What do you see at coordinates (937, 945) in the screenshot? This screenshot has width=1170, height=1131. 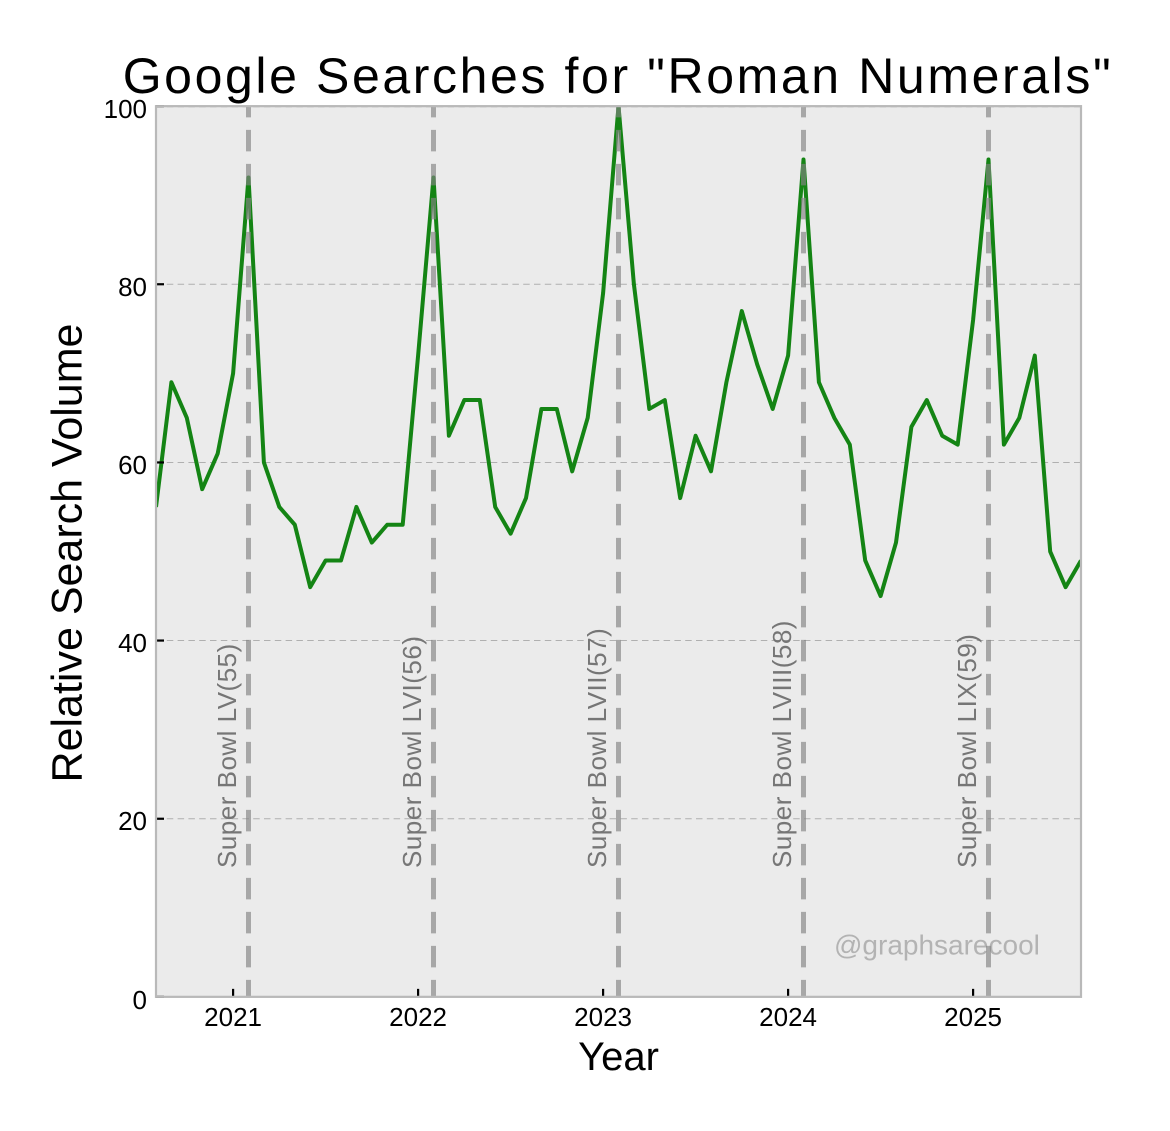 I see `svg-text: @graphsarecool` at bounding box center [937, 945].